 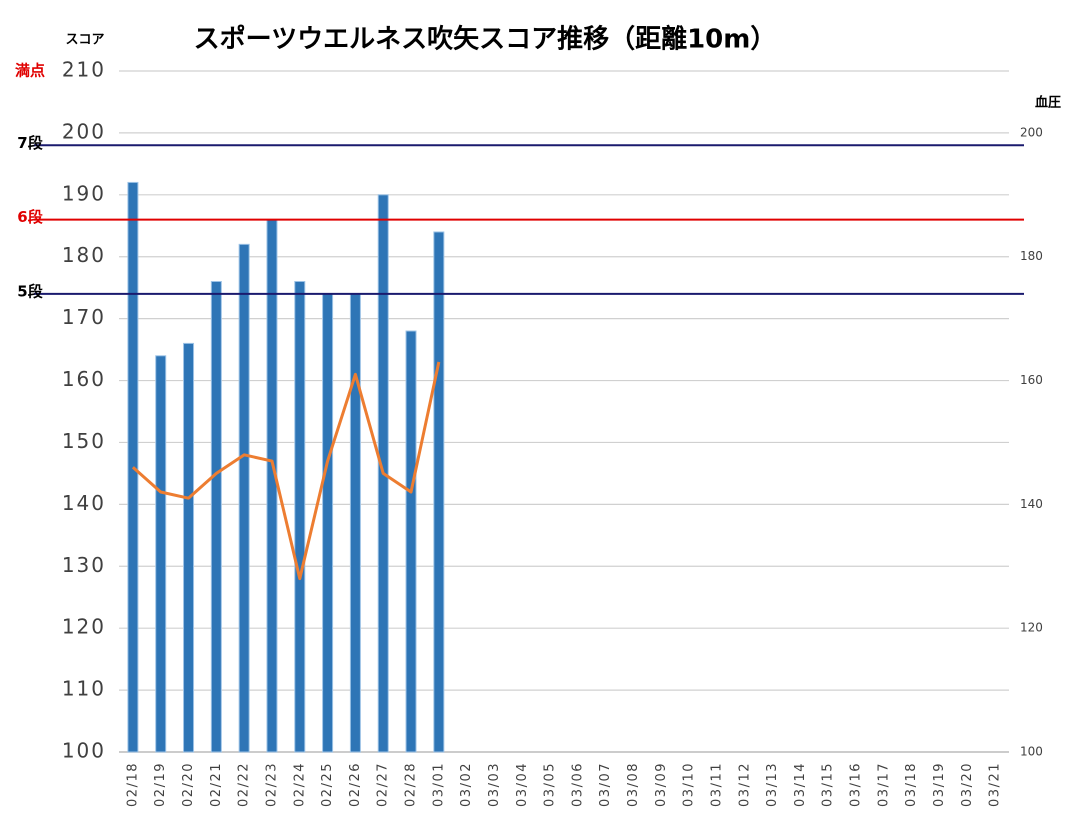 What do you see at coordinates (84, 503) in the screenshot?
I see `y-tick-label: 140` at bounding box center [84, 503].